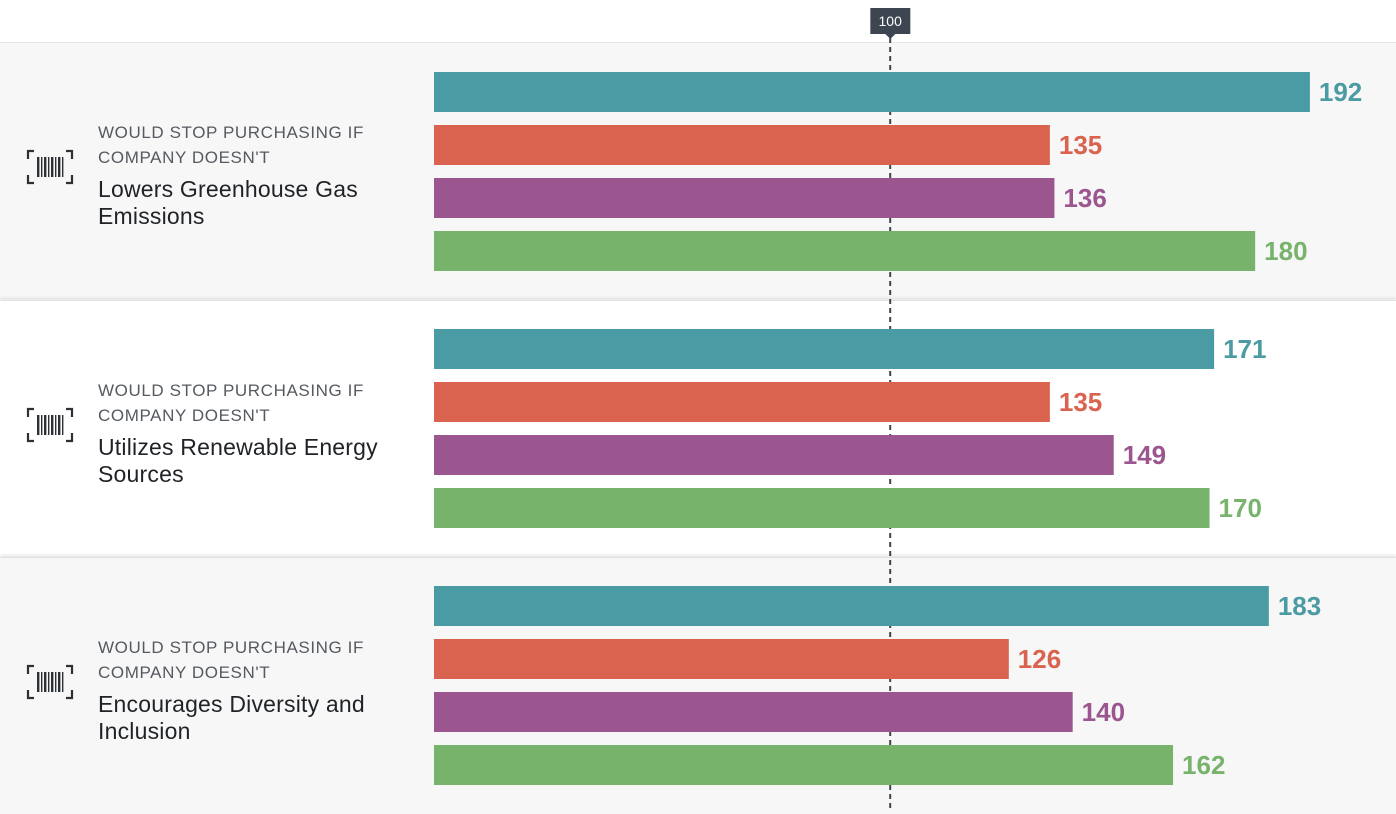 The height and width of the screenshot is (814, 1396). I want to click on category-statement: Utilizes Renewable Energy Sources, so click(238, 460).